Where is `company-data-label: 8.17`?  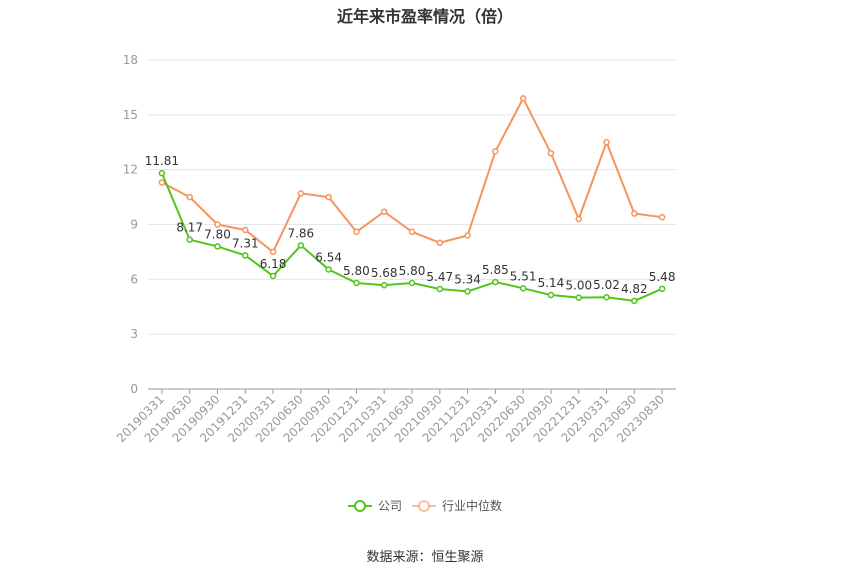
company-data-label: 8.17 is located at coordinates (189, 228).